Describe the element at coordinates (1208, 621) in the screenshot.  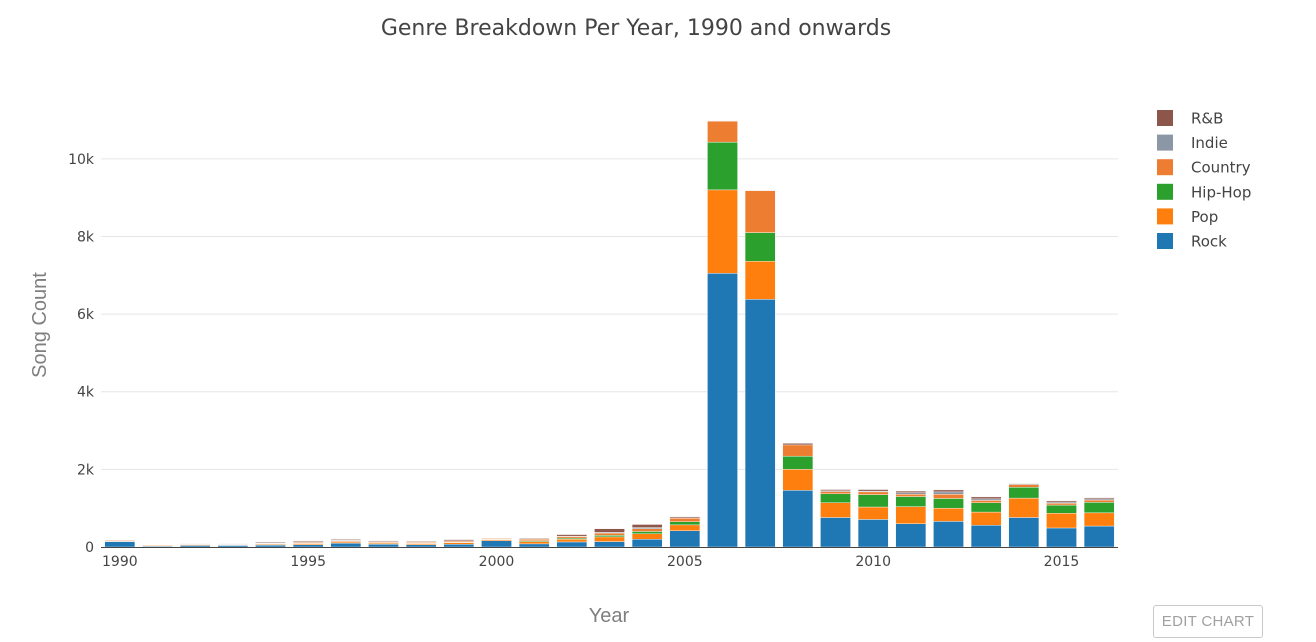
I see `edit-chart-button: EDIT CHART` at that location.